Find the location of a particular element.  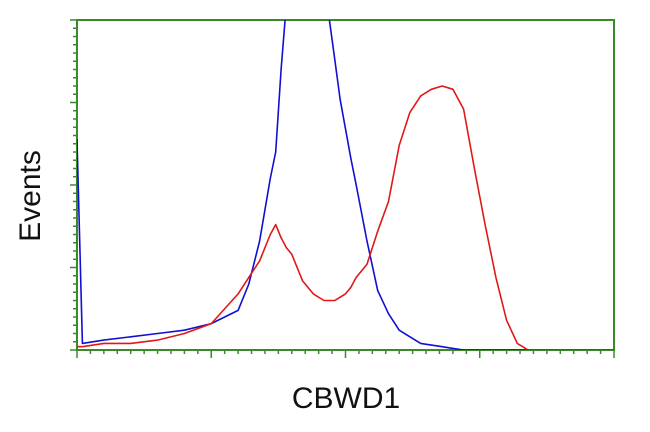

y-axis-label: Events is located at coordinates (30, 196).